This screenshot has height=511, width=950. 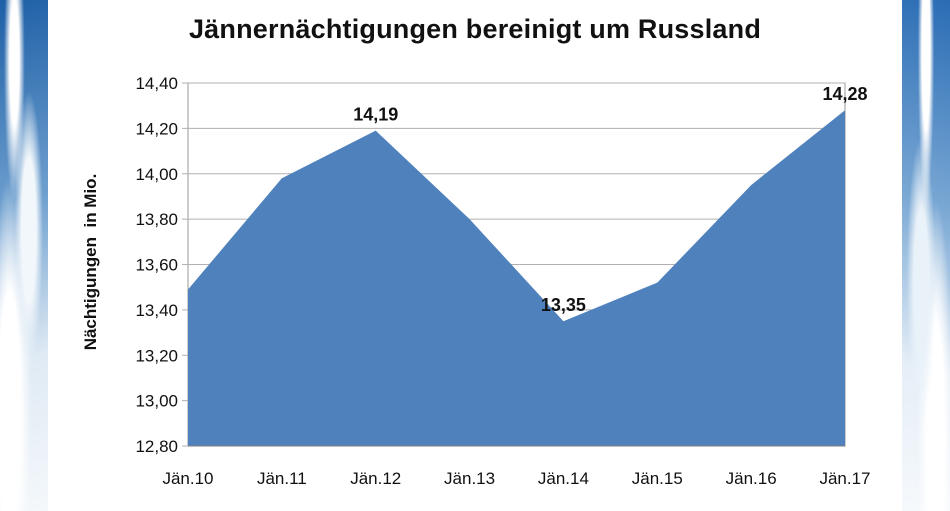 What do you see at coordinates (156, 174) in the screenshot?
I see `y-tick-label: 14,00` at bounding box center [156, 174].